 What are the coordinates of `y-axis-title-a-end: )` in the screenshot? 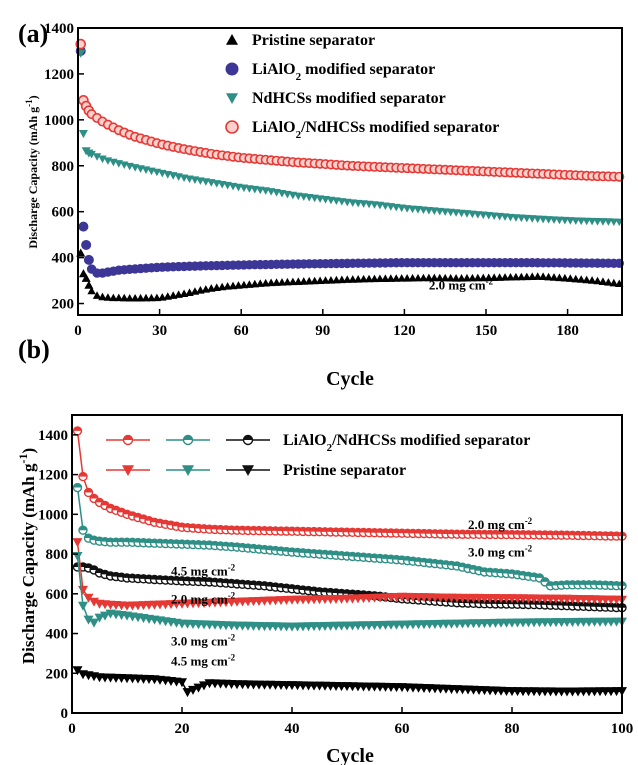 It's located at (33, 97).